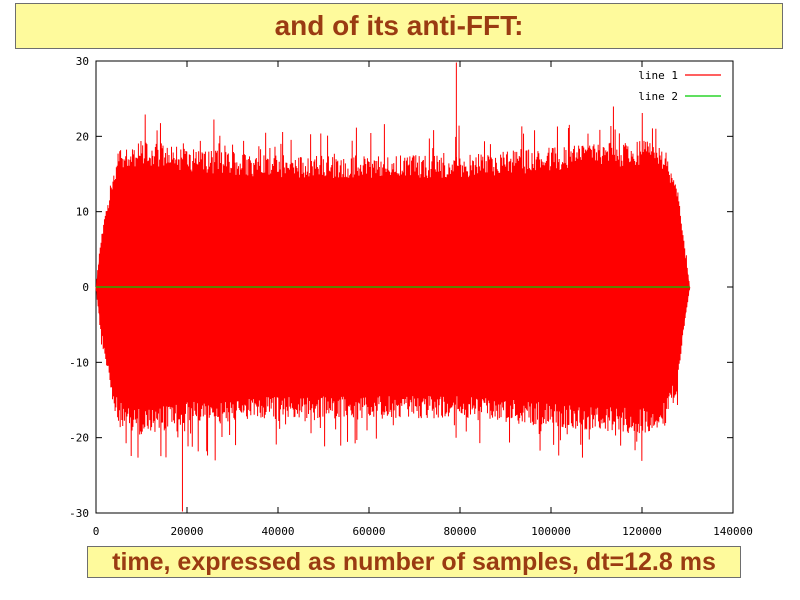 The height and width of the screenshot is (600, 800). I want to click on x-tick-label: 140000, so click(733, 531).